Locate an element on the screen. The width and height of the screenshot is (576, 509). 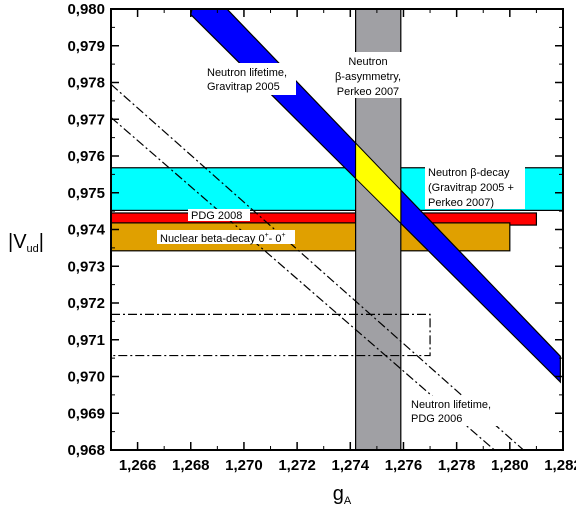
svg-text: β-asymmetry, is located at coordinates (368, 77).